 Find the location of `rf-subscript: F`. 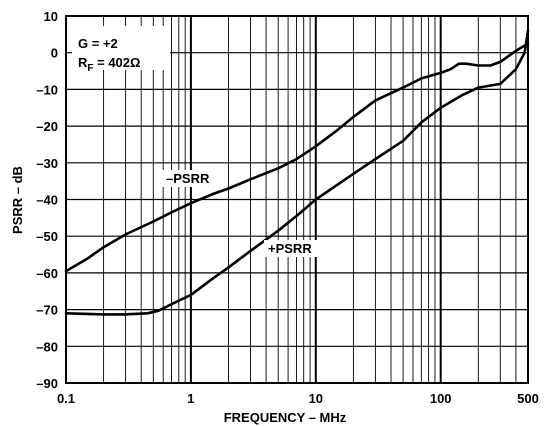

rf-subscript: F is located at coordinates (90, 68).